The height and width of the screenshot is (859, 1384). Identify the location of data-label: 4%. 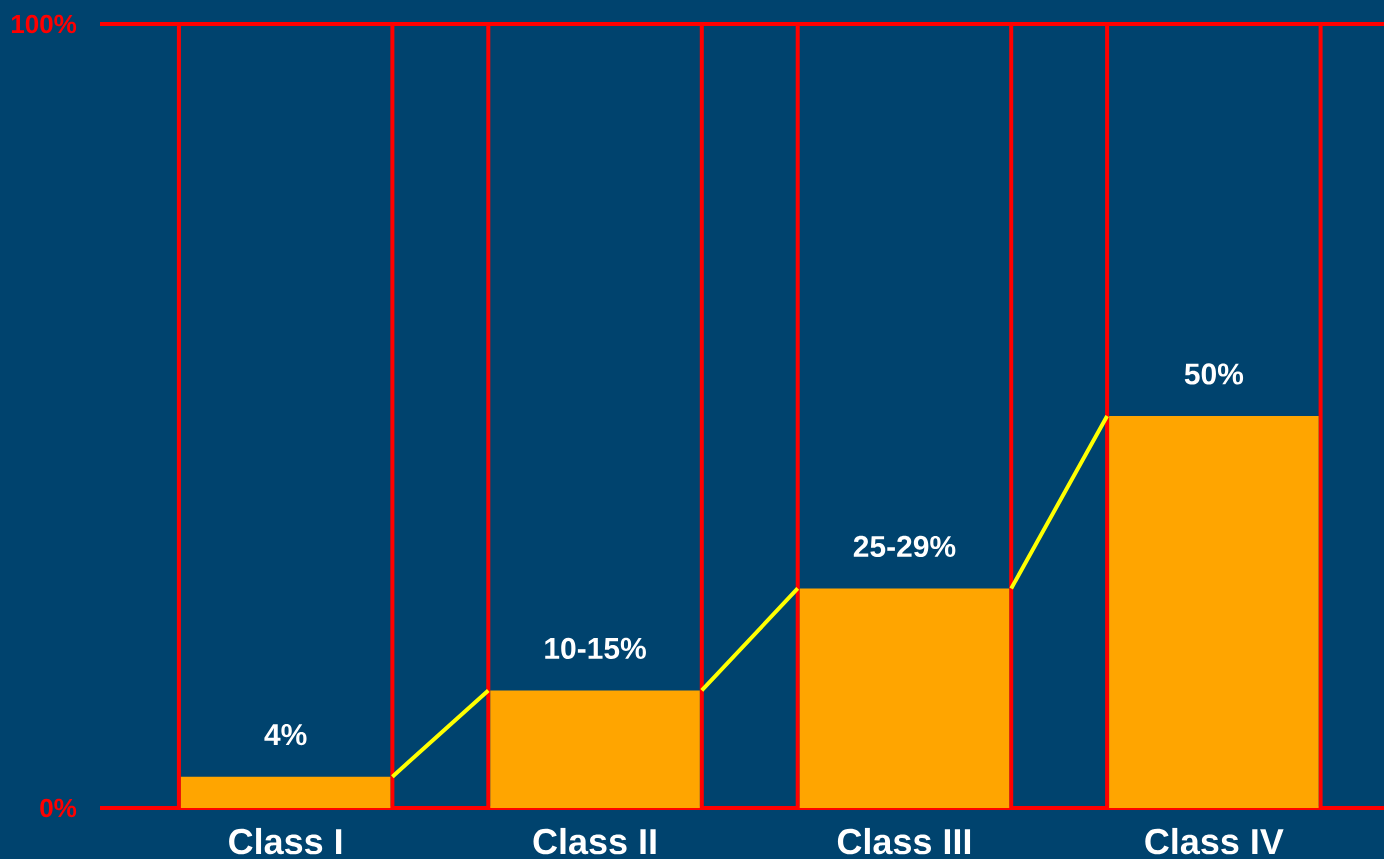
(285, 735).